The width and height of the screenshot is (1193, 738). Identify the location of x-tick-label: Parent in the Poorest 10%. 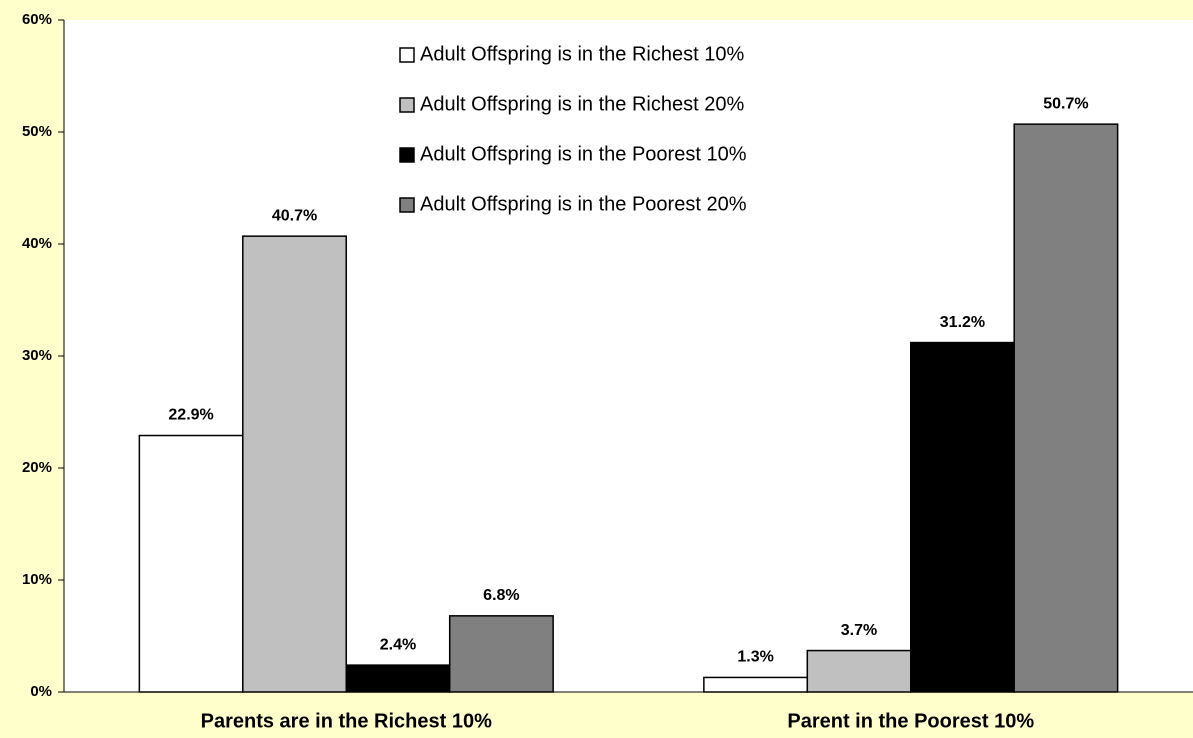
(910, 721).